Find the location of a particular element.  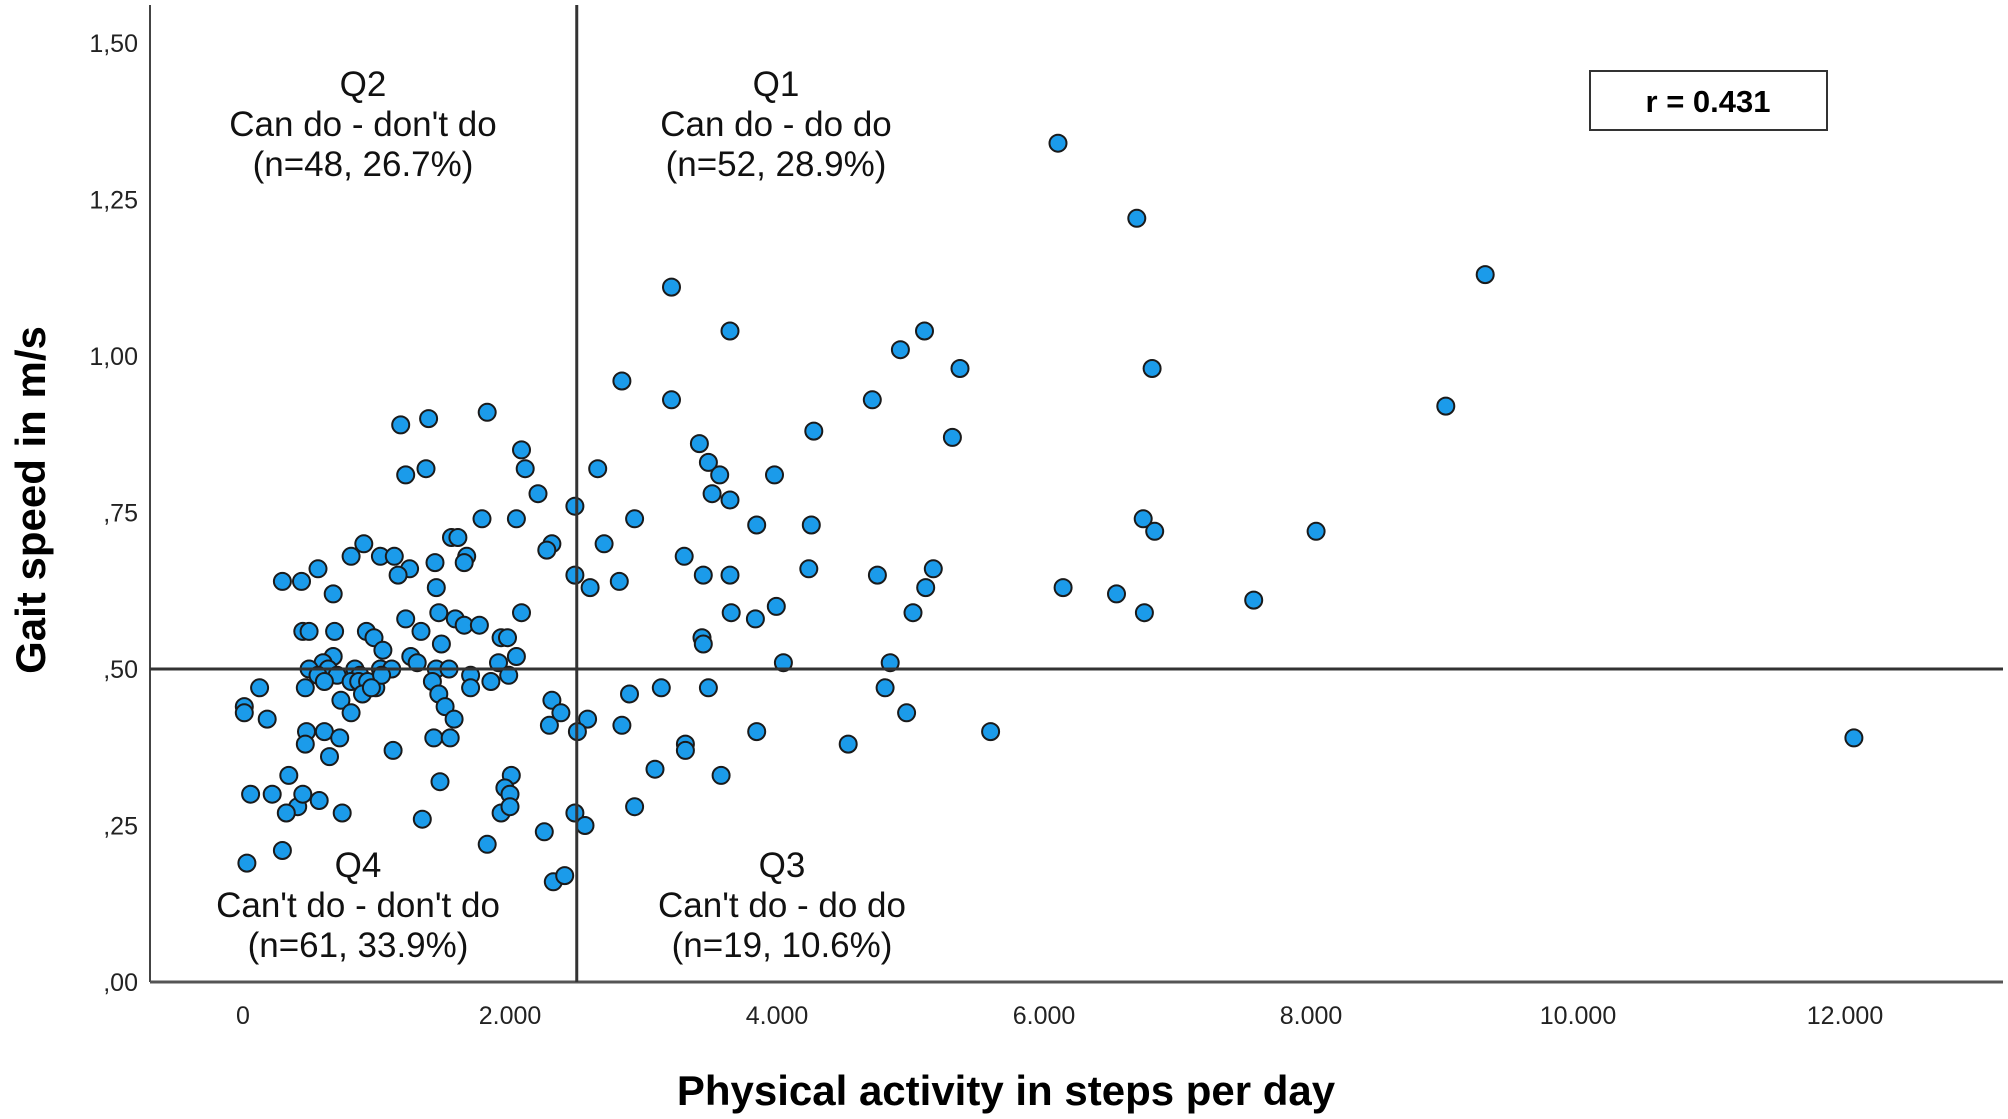

quadrant-title: Q3 is located at coordinates (782, 865).